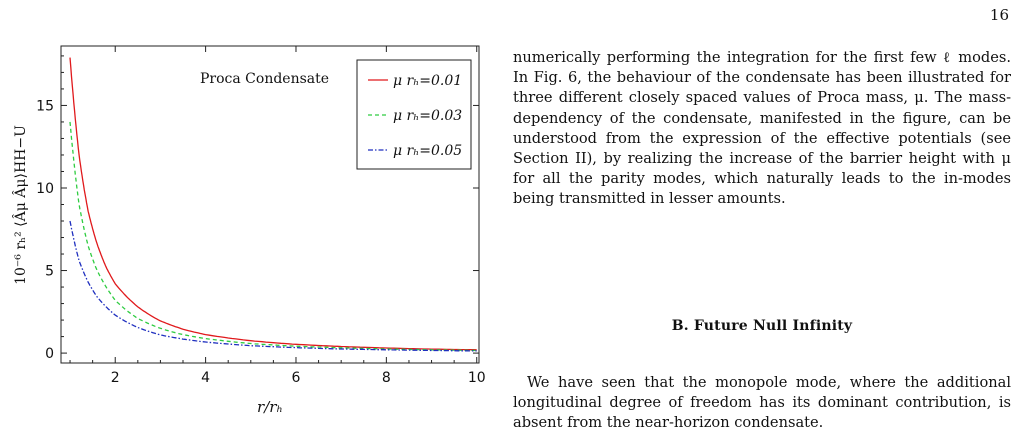 The height and width of the screenshot is (436, 1019). I want to click on section-heading: B. Future Null Infinity, so click(762, 326).